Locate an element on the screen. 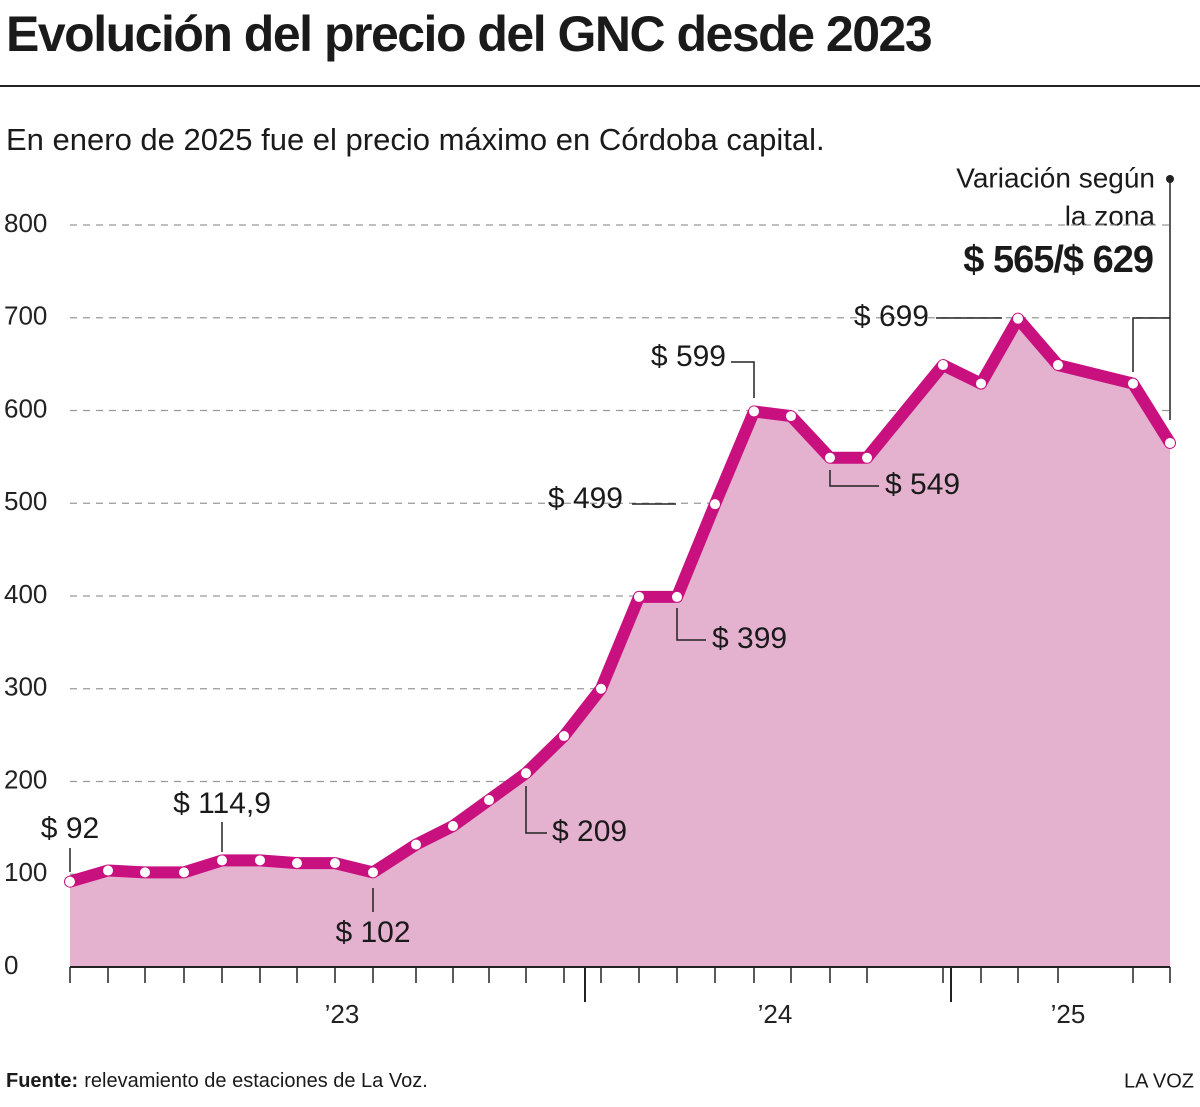 This screenshot has width=1200, height=1107. x-tick-label: ’25 is located at coordinates (1068, 1014).